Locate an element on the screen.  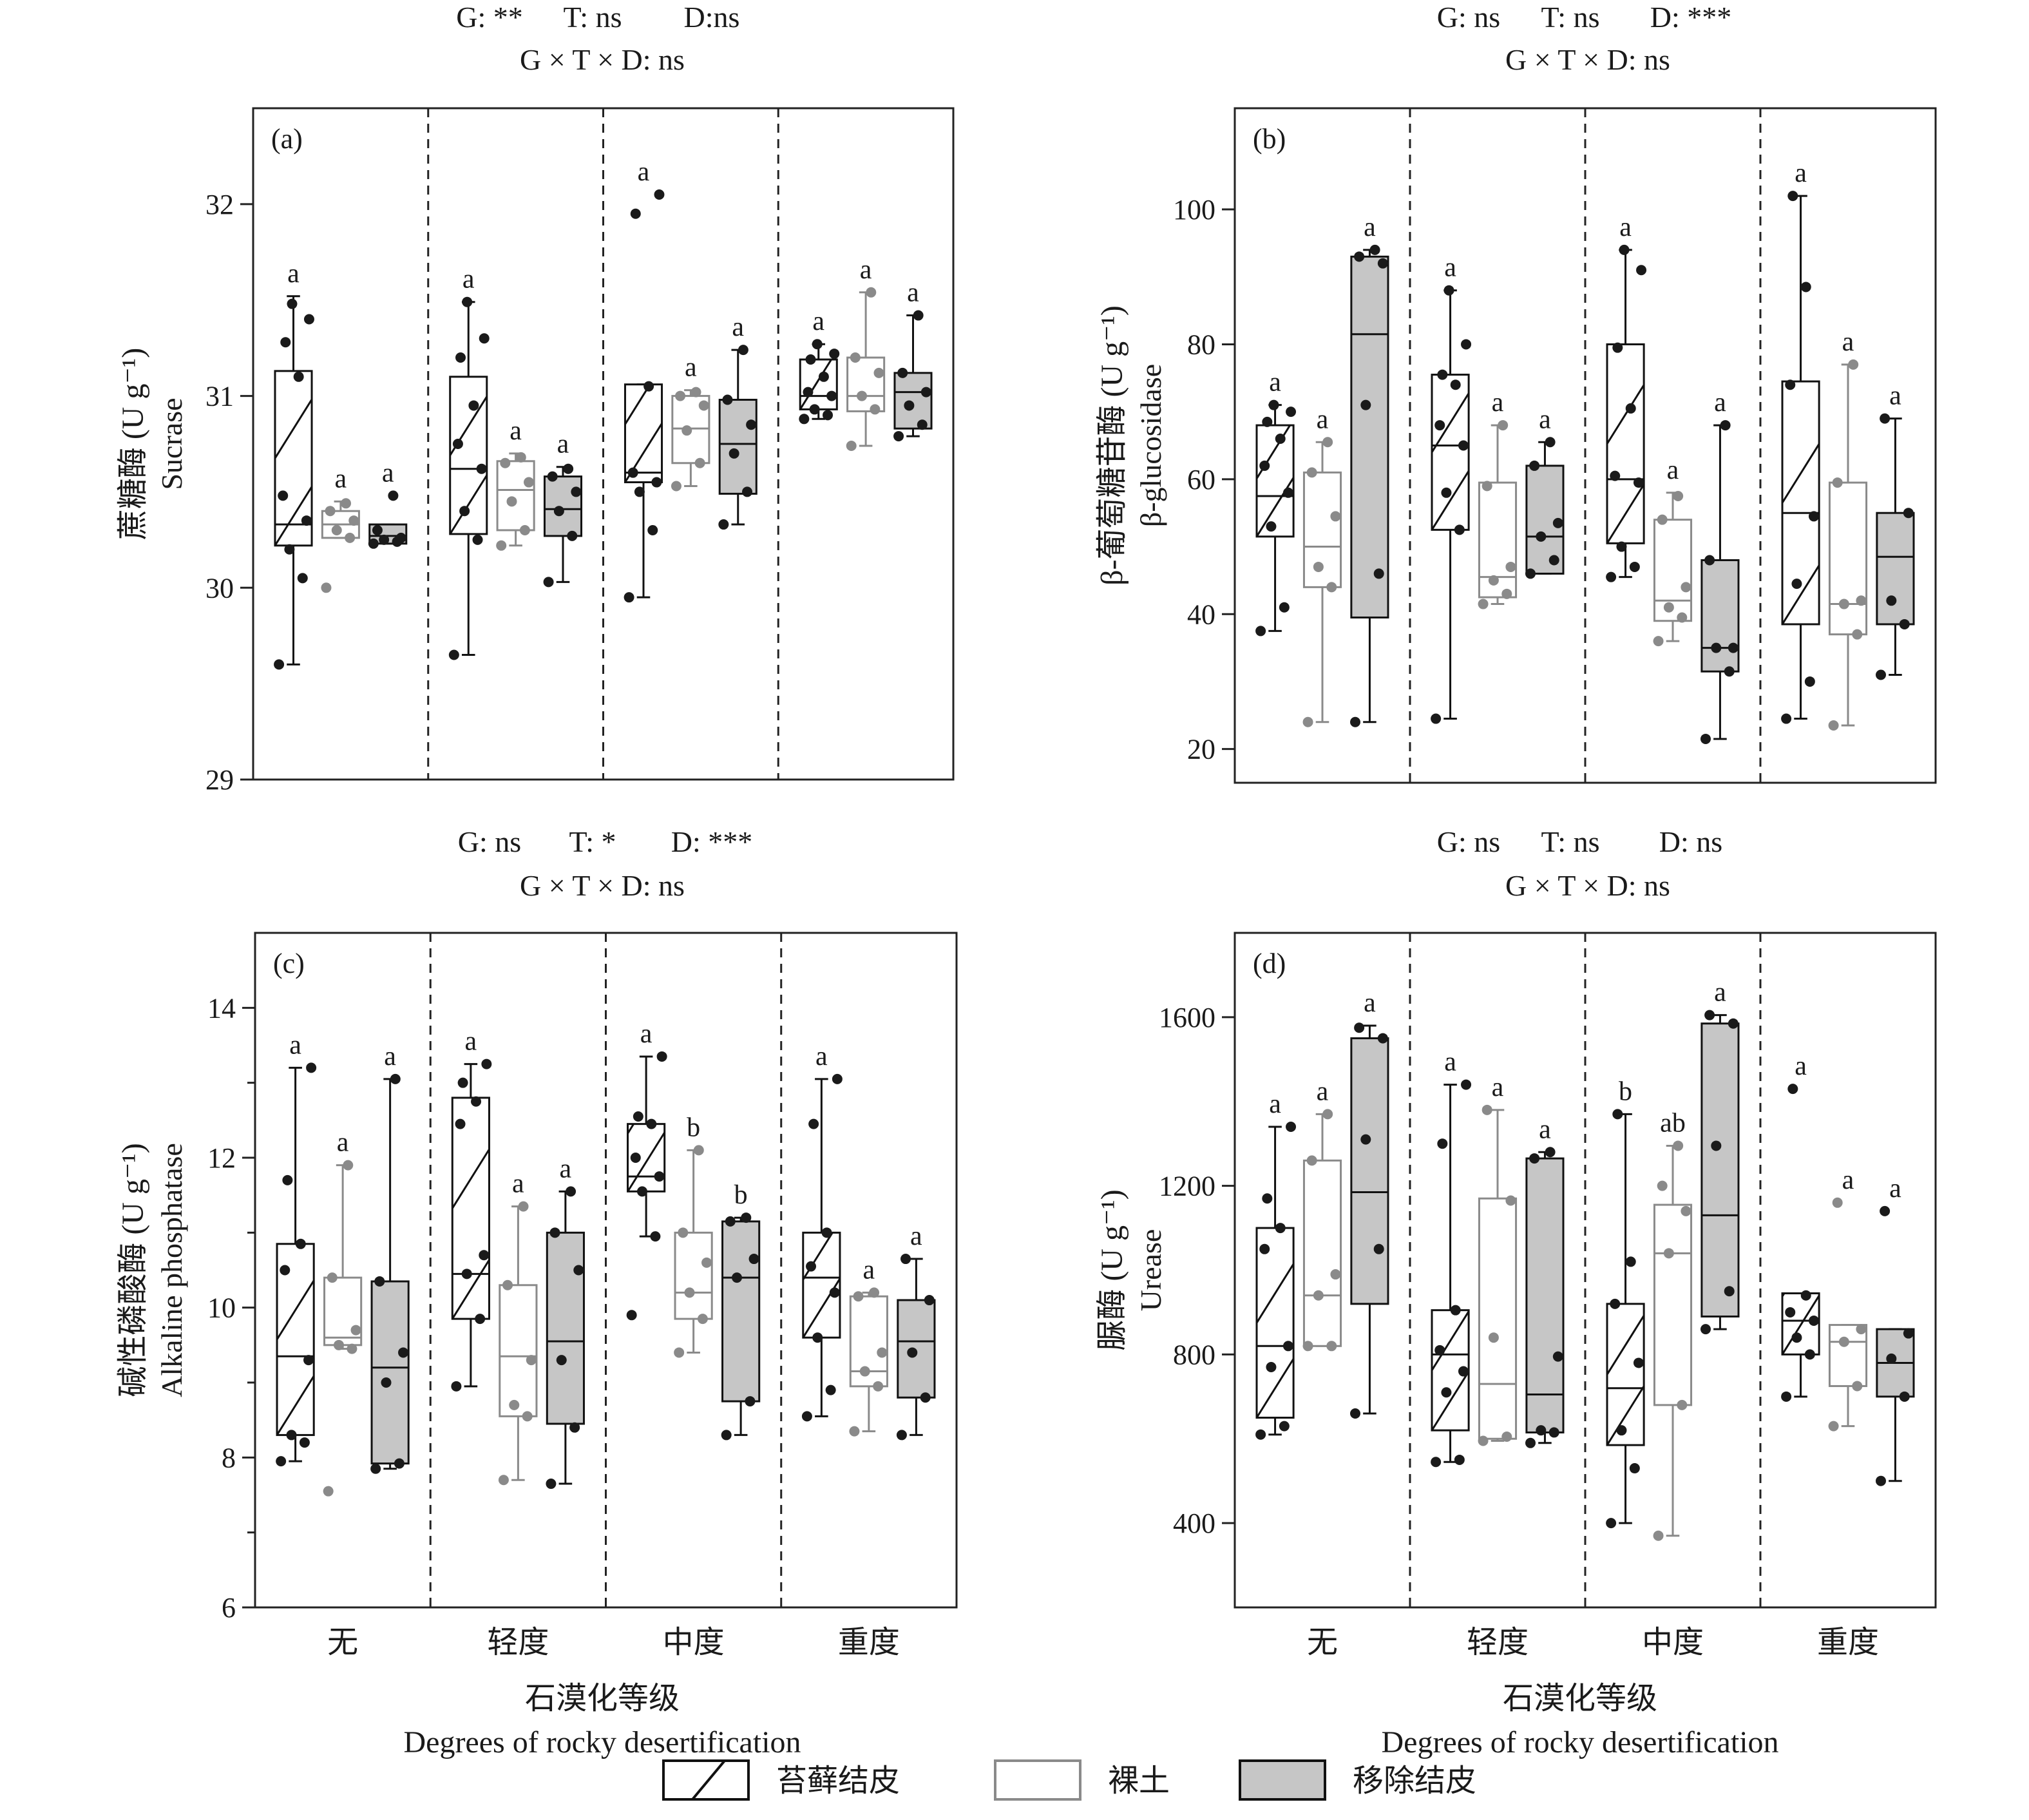
x-axis-label-zh: 石漠化等级 is located at coordinates (1580, 1698).